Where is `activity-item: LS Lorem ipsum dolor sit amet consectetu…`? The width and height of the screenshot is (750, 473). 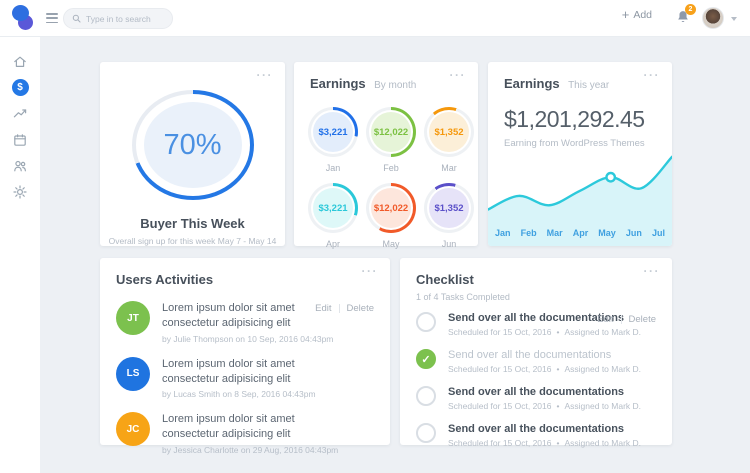
activity-item: LS Lorem ipsum dolor sit amet consectetu… is located at coordinates (245, 378).